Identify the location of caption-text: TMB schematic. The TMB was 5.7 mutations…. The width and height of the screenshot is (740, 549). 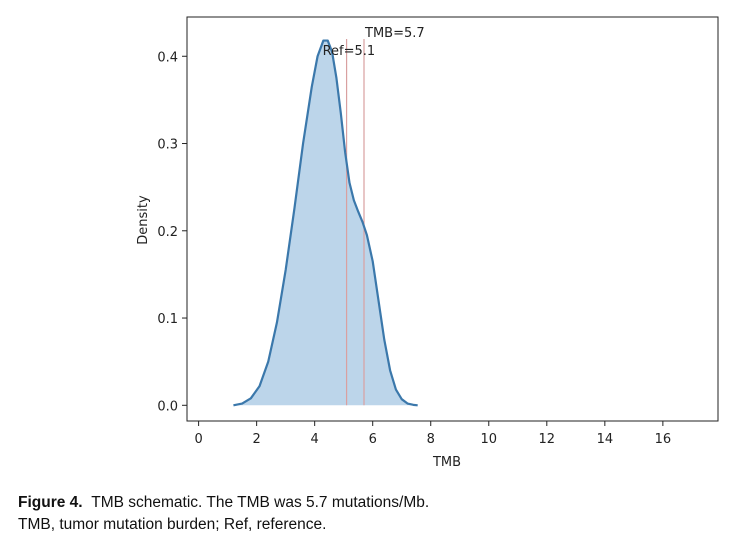
(260, 502).